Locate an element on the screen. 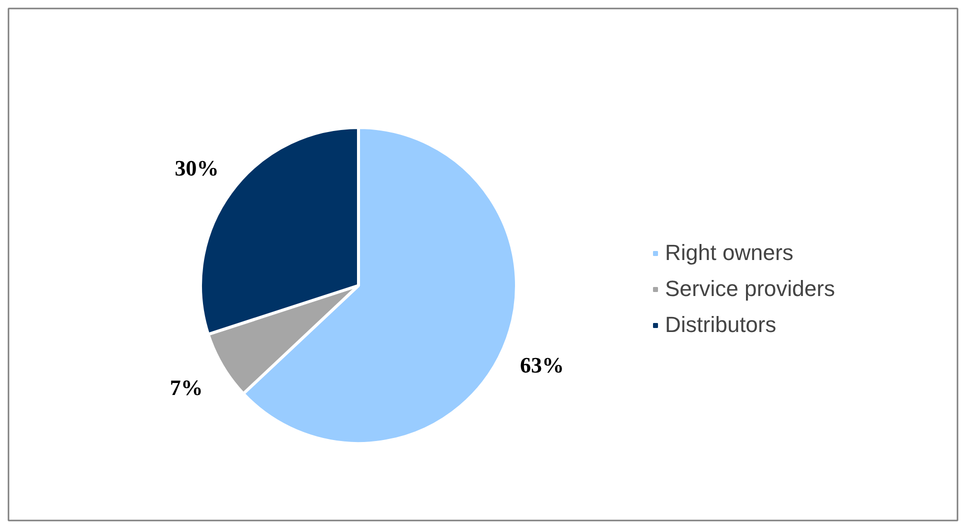 The image size is (965, 528). legend-label: Distributors is located at coordinates (720, 325).